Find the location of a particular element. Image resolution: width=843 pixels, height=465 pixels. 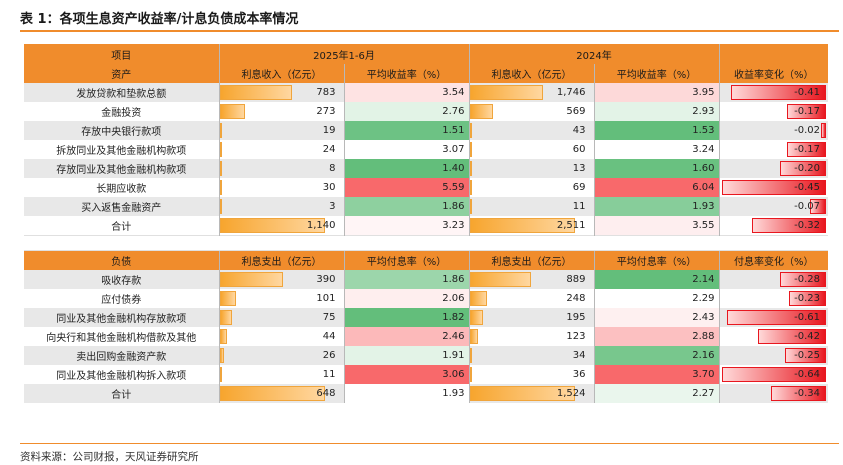

amount-value: 11 is located at coordinates (329, 374).